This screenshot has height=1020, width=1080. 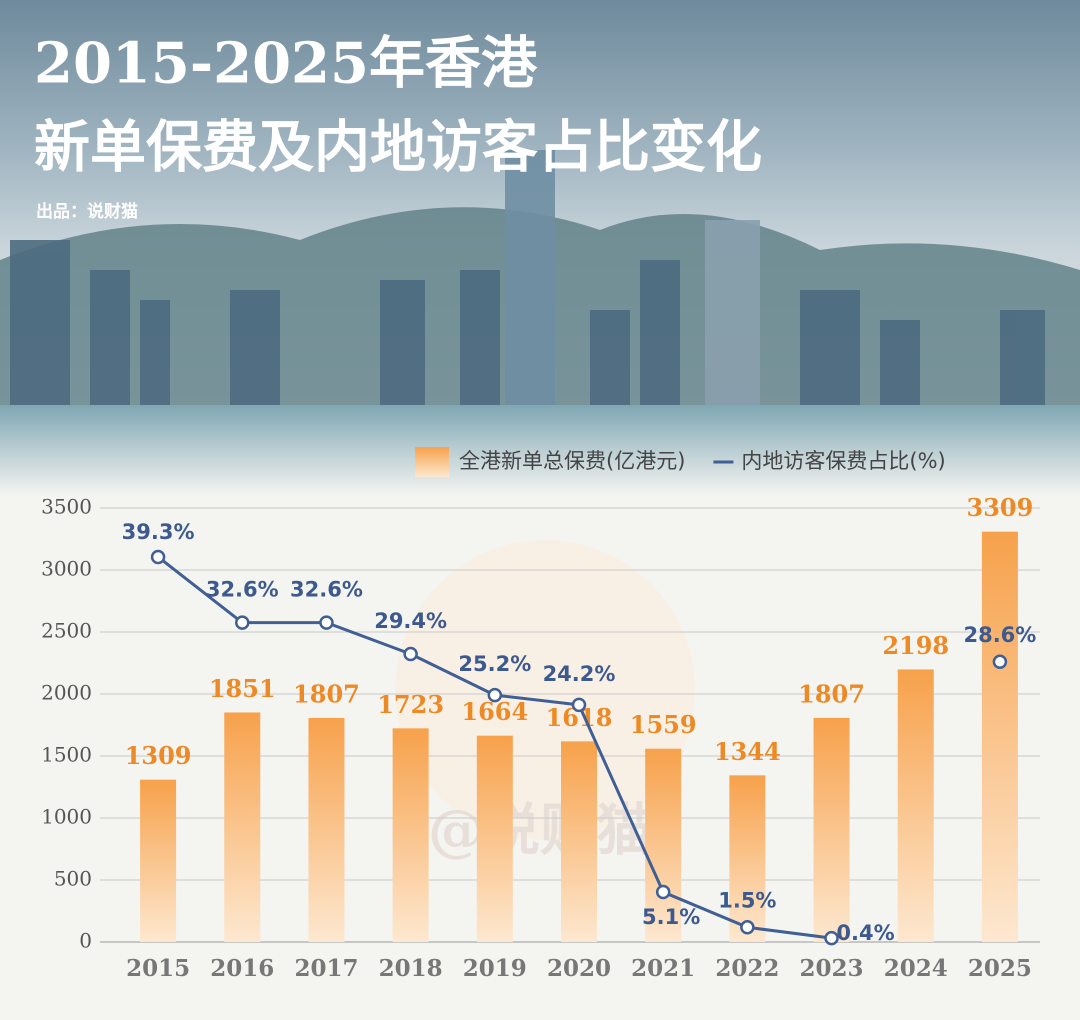 I want to click on line-value-label: 1.5%, so click(x=747, y=900).